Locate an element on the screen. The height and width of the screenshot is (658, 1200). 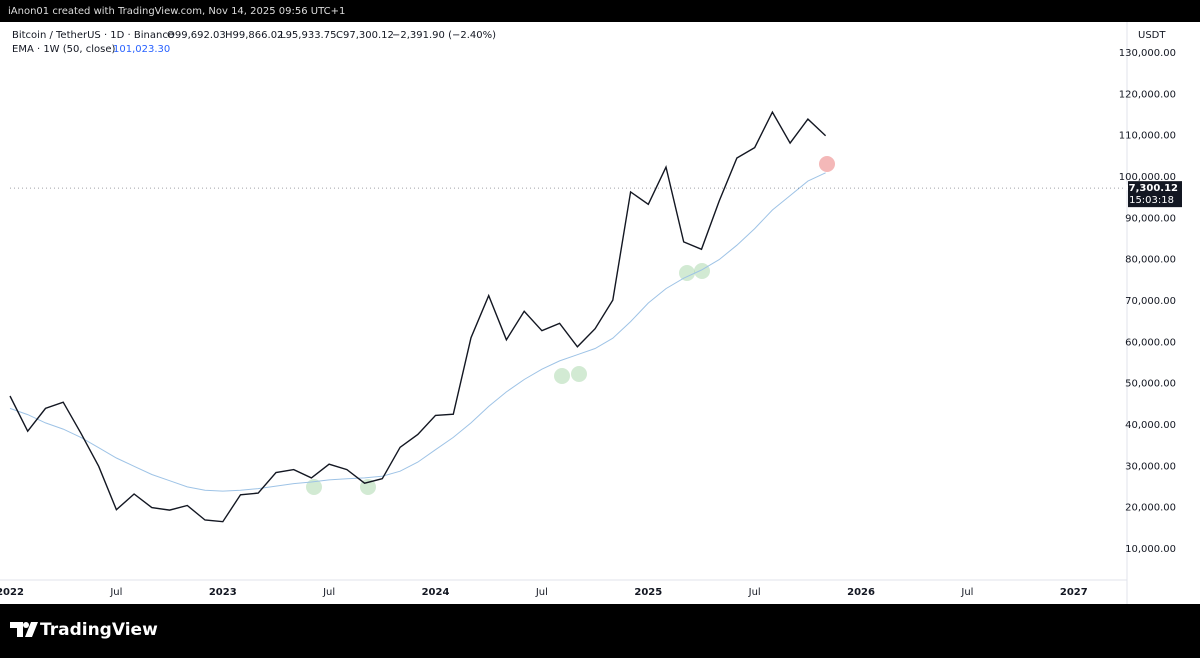
y-tick-label: 30,000.00 is located at coordinates (1150, 466).